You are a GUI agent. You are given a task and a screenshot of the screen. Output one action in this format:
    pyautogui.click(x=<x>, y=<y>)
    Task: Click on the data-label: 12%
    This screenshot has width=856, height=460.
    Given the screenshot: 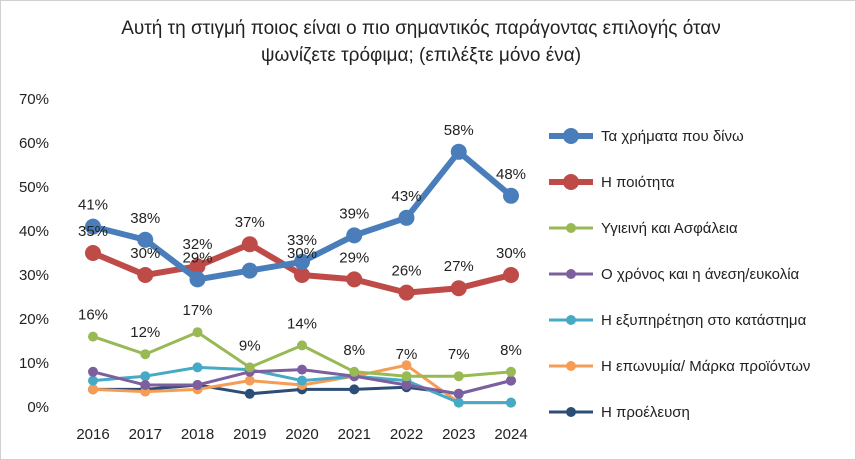 What is the action you would take?
    pyautogui.click(x=145, y=332)
    